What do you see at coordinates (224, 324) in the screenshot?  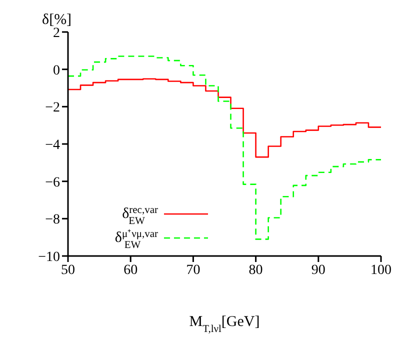 I see `x-axis-title: M$_{T,lνl}$[GeV]` at bounding box center [224, 324].